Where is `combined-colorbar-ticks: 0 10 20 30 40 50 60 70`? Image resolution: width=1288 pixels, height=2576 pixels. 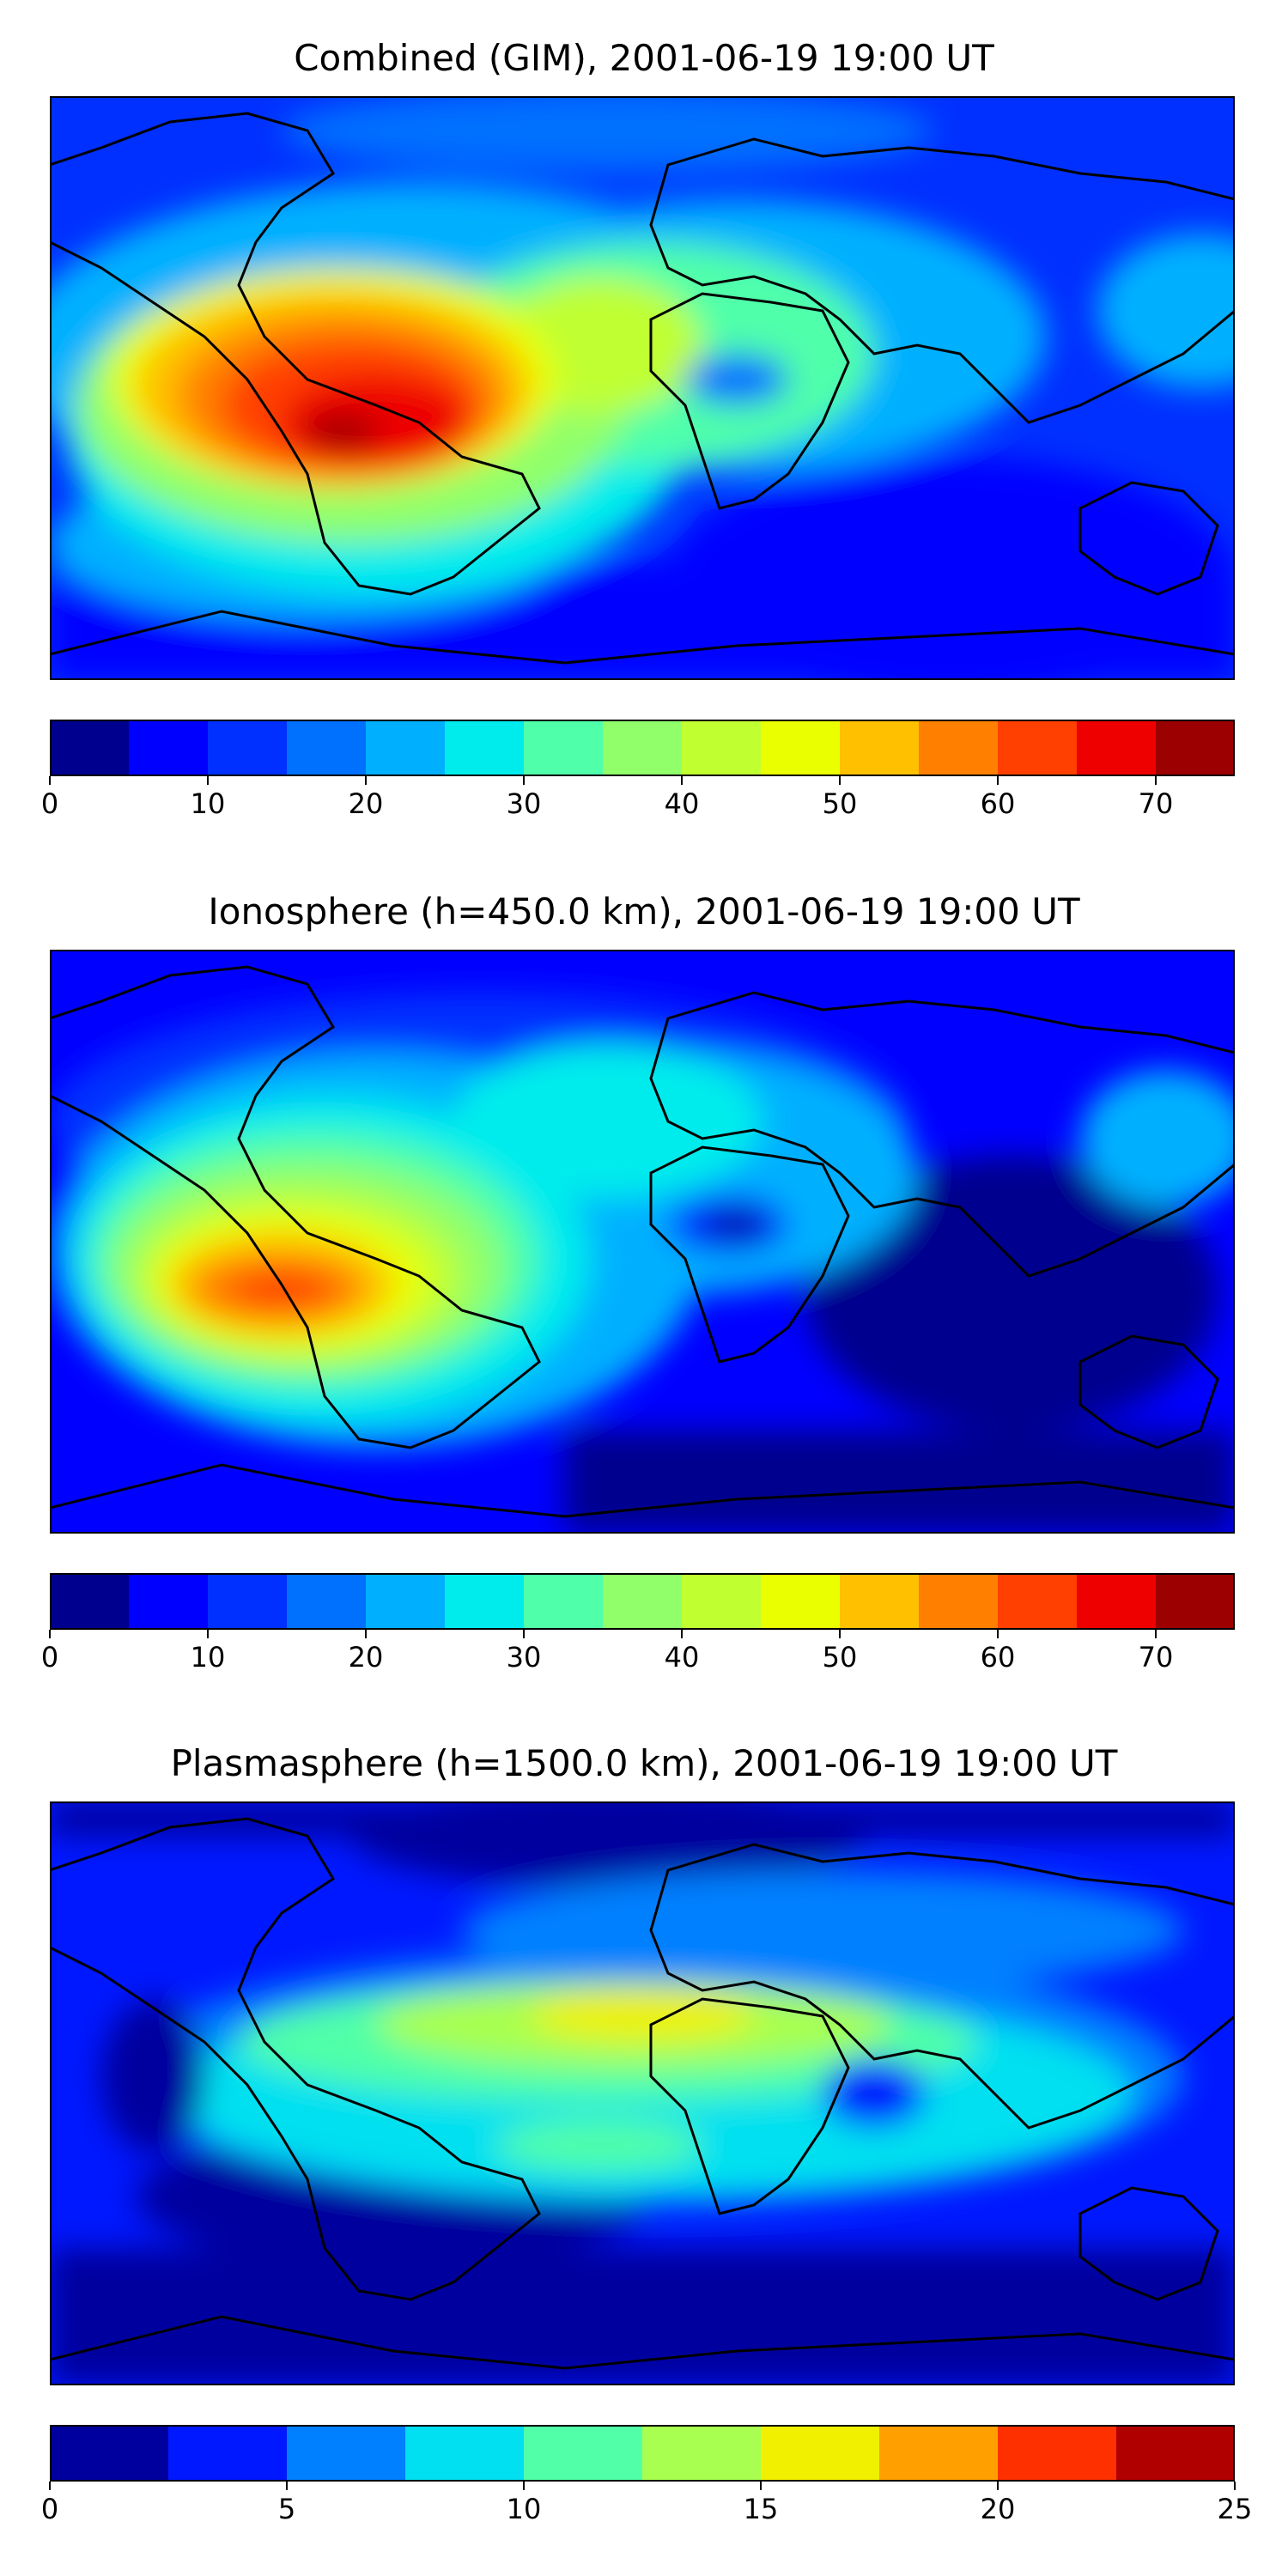 combined-colorbar-ticks: 0 10 20 30 40 50 60 70 is located at coordinates (638, 802).